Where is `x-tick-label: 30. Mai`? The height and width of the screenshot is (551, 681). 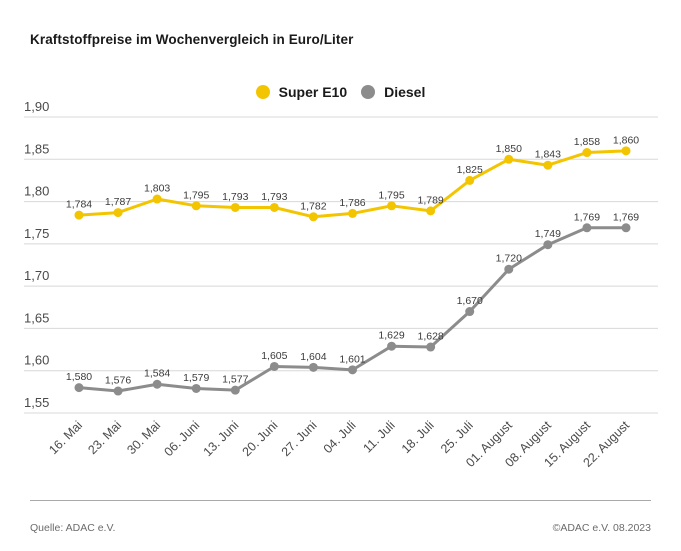
x-tick-label: 30. Mai is located at coordinates (143, 437).